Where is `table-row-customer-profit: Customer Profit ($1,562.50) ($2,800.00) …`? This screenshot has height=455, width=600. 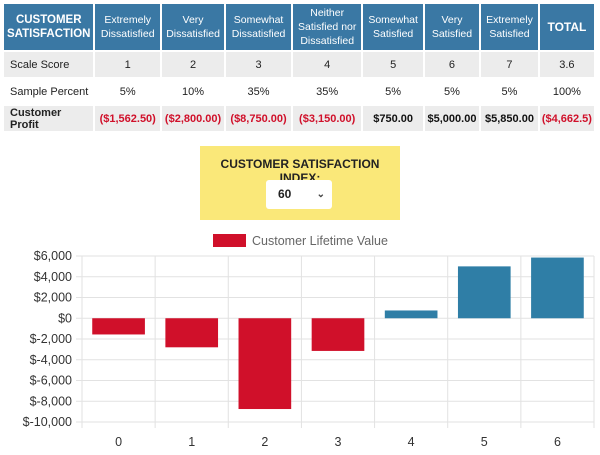
table-row-customer-profit: Customer Profit ($1,562.50) ($2,800.00) … is located at coordinates (299, 118).